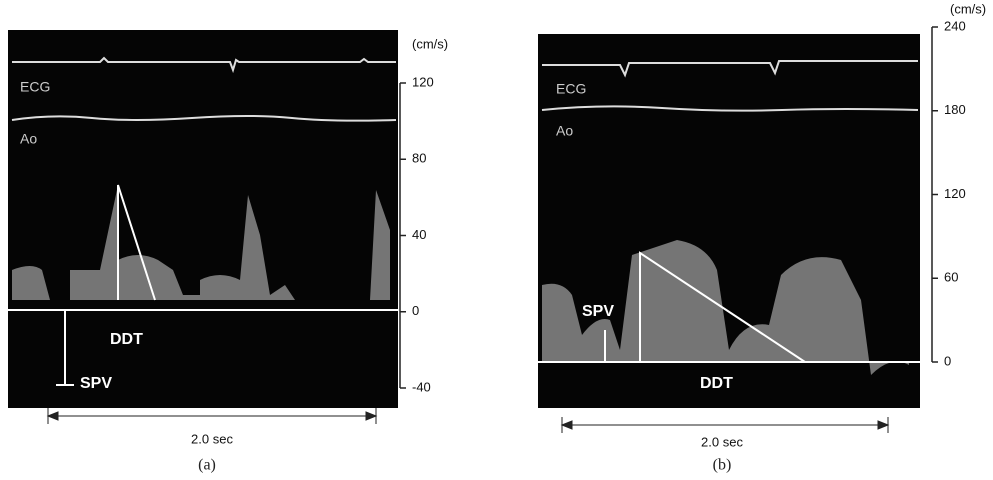 This screenshot has height=480, width=993. What do you see at coordinates (955, 109) in the screenshot?
I see `tick-label: 180` at bounding box center [955, 109].